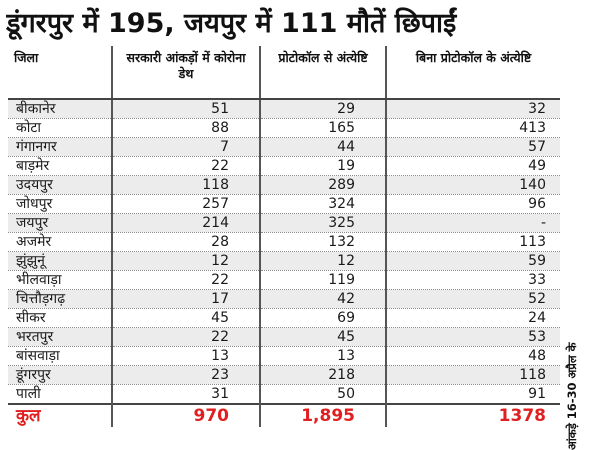 This screenshot has height=450, width=600. I want to click on table-row: भरतपुर 22 45 53, so click(284, 337).